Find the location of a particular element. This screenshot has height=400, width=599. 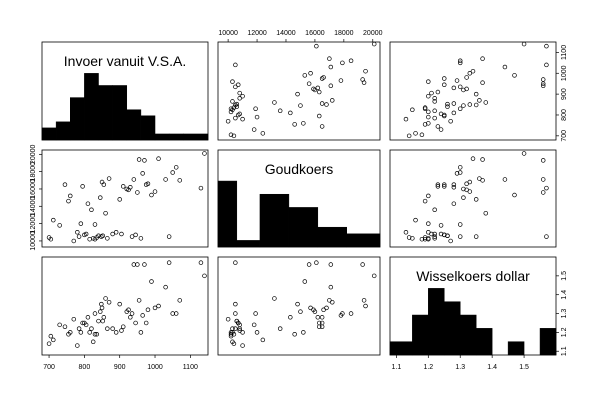

y-tick-label-2-0: 1.1 is located at coordinates (564, 351).